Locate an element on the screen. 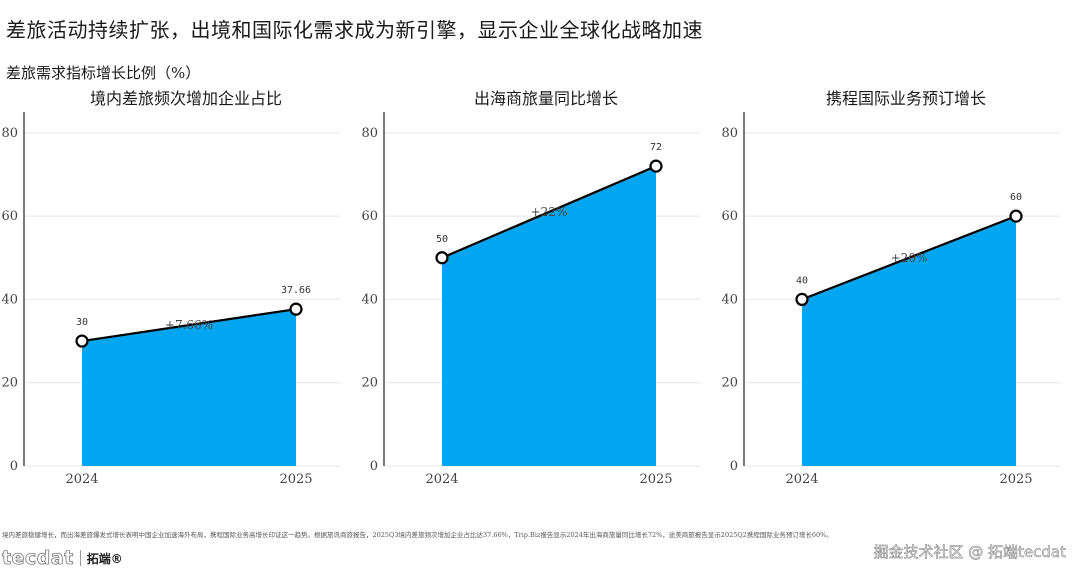 This screenshot has width=1080, height=576. data-label: 37.66 is located at coordinates (296, 290).